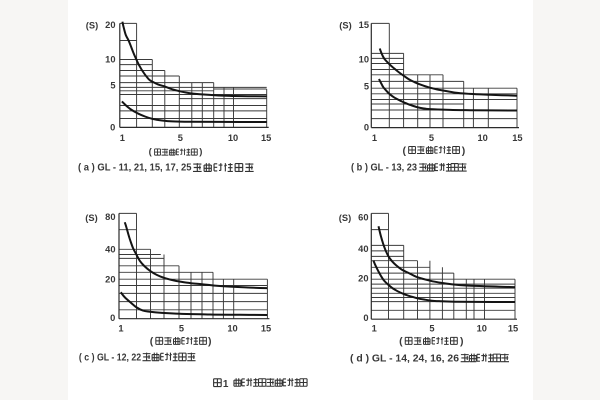 The height and width of the screenshot is (400, 600). What do you see at coordinates (384, 168) in the screenshot?
I see `svg-text: ( b ) GL - 13, 23` at bounding box center [384, 168].